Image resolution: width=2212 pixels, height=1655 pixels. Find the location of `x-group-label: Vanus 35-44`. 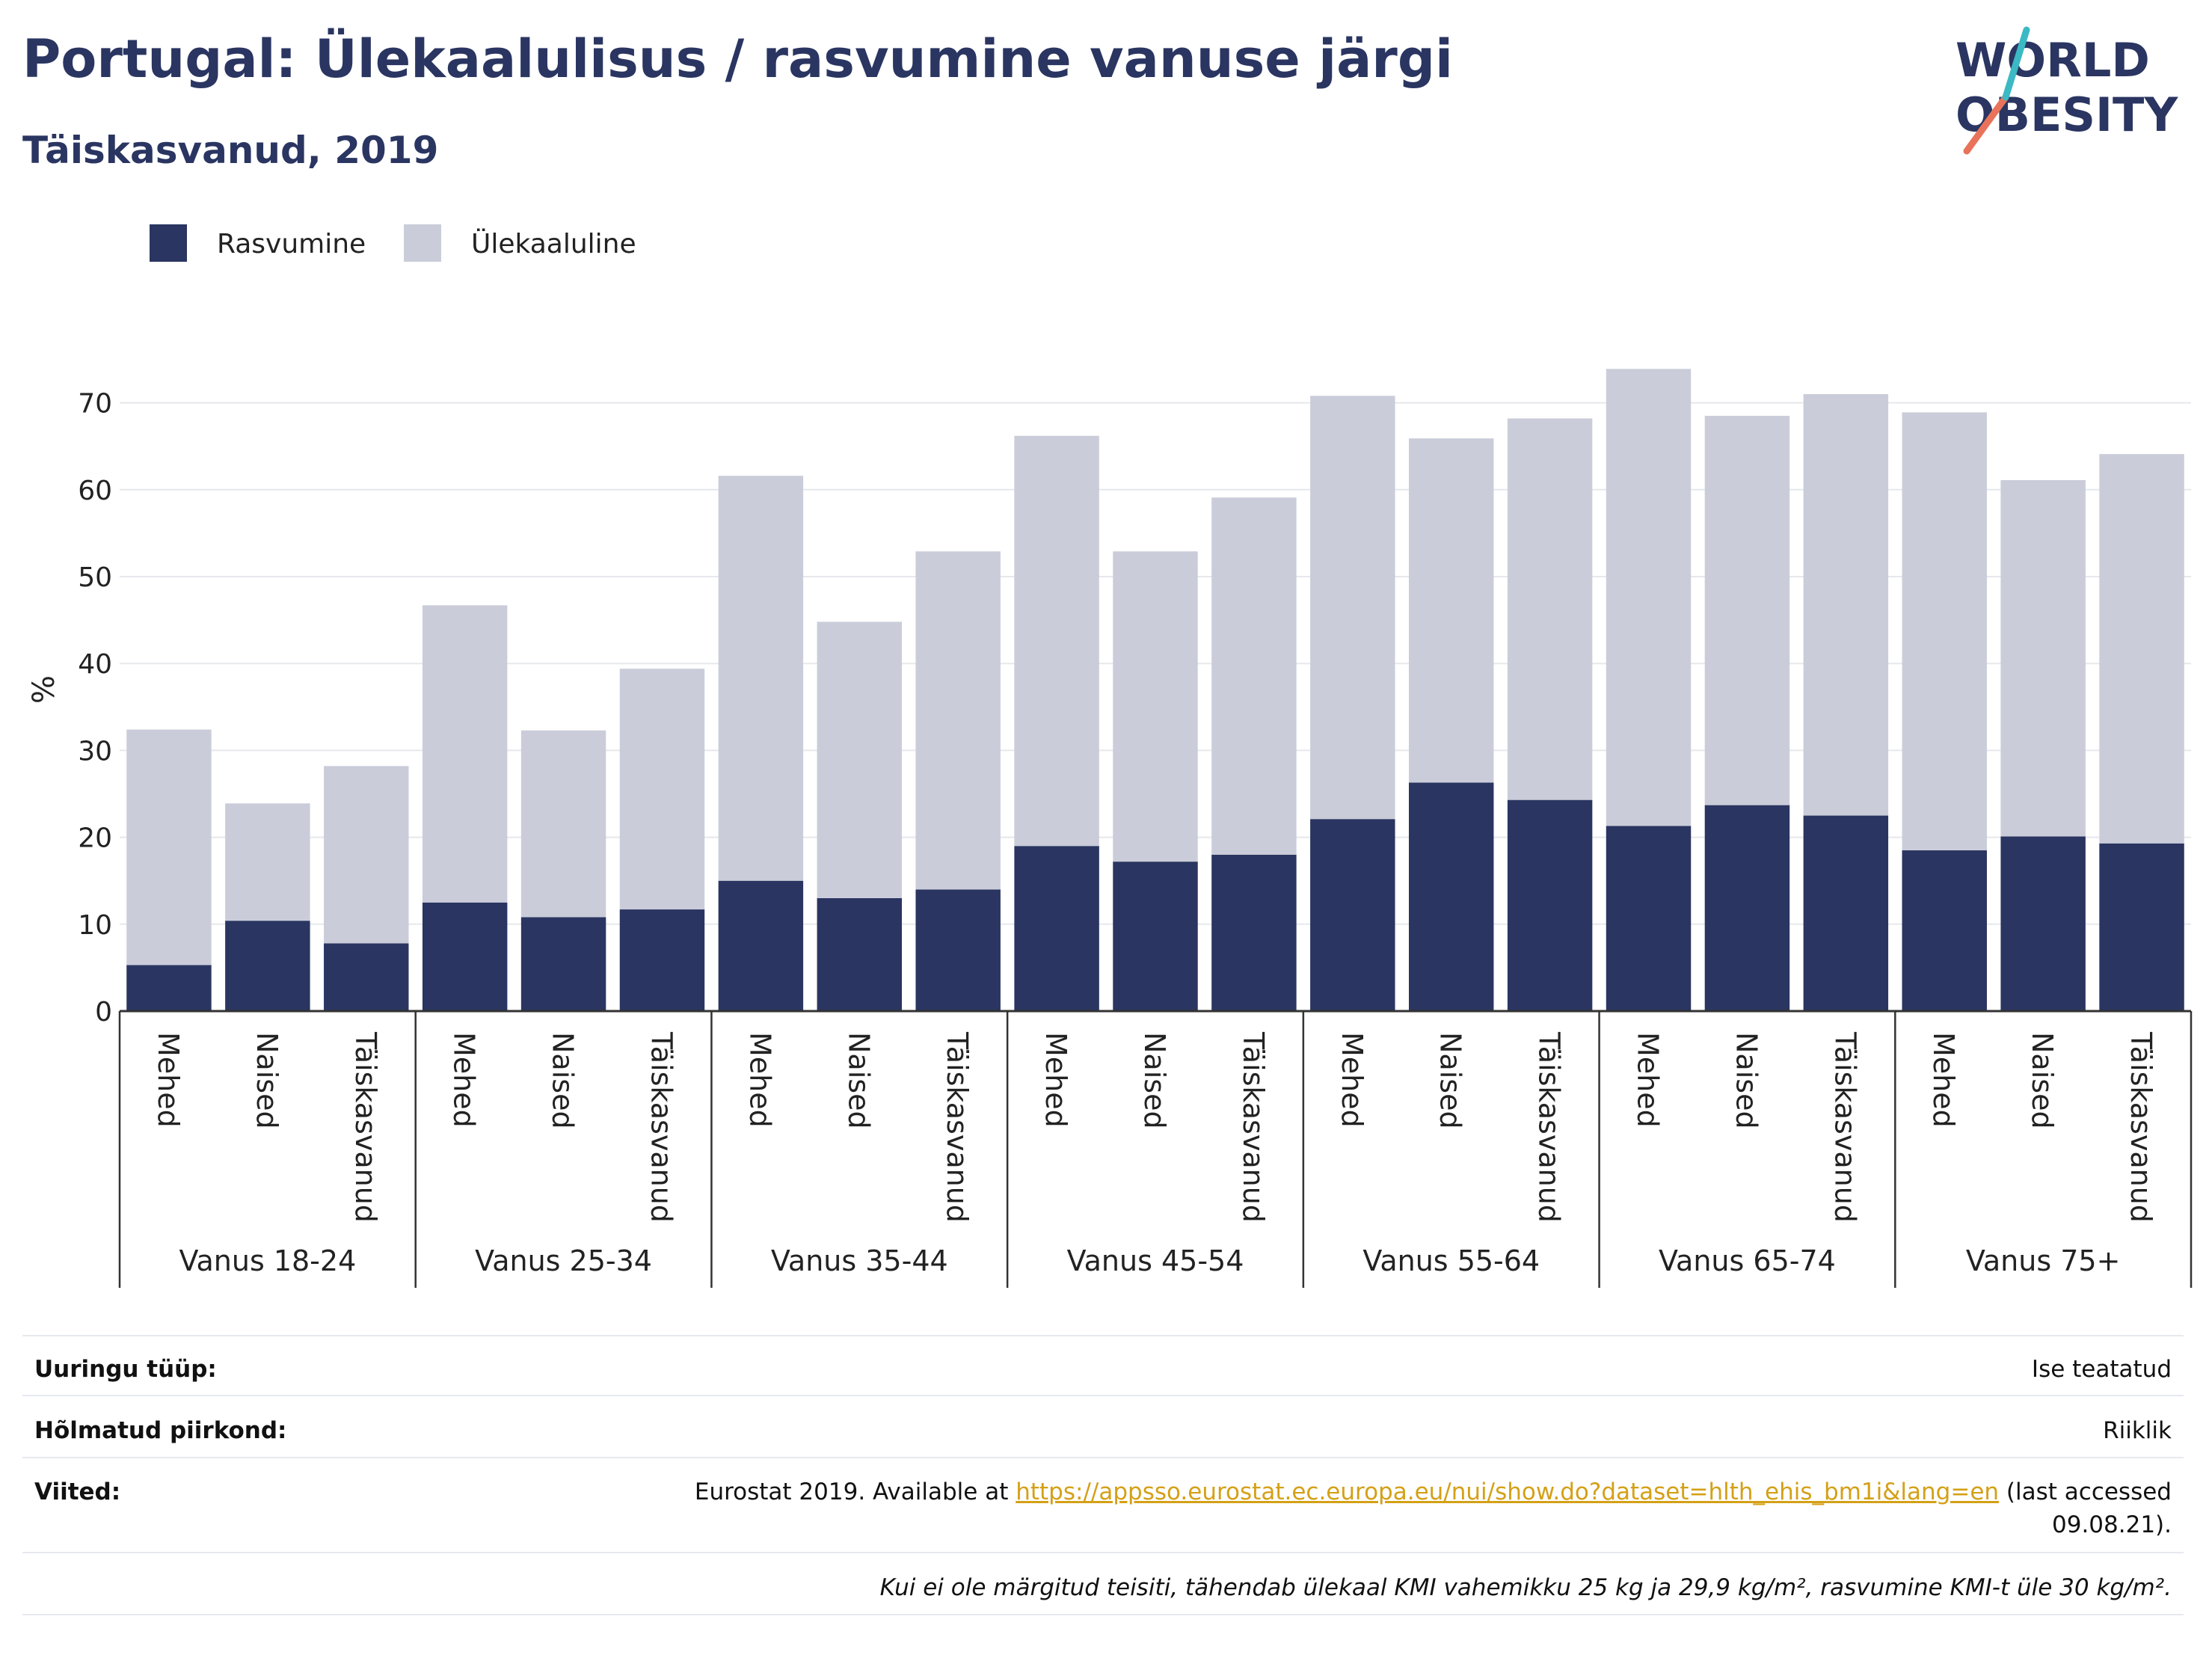

x-group-label: Vanus 35-44 is located at coordinates (859, 1260).